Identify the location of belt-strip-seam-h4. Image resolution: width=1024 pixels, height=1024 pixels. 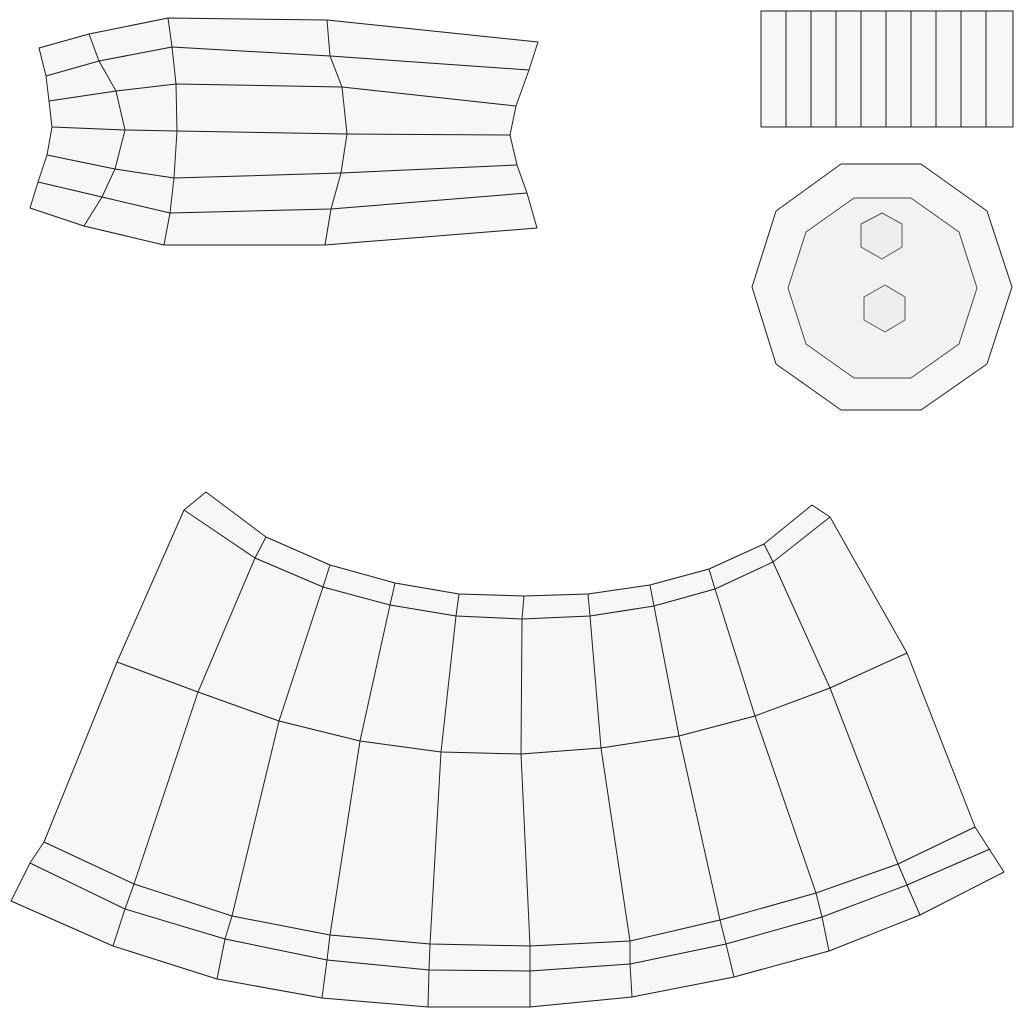
(282, 166).